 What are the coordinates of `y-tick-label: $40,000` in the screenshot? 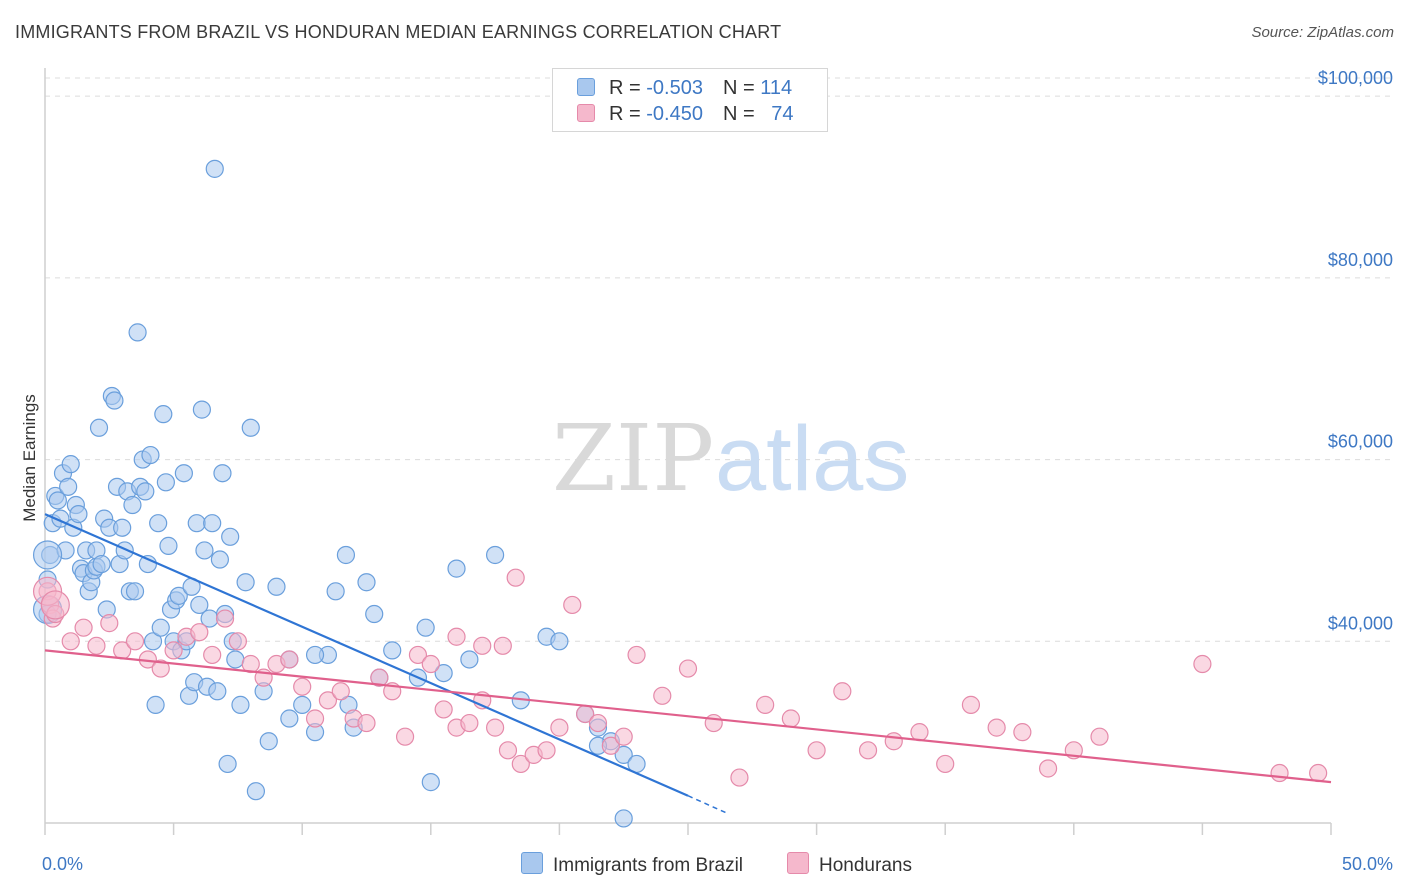 It's located at (1360, 623).